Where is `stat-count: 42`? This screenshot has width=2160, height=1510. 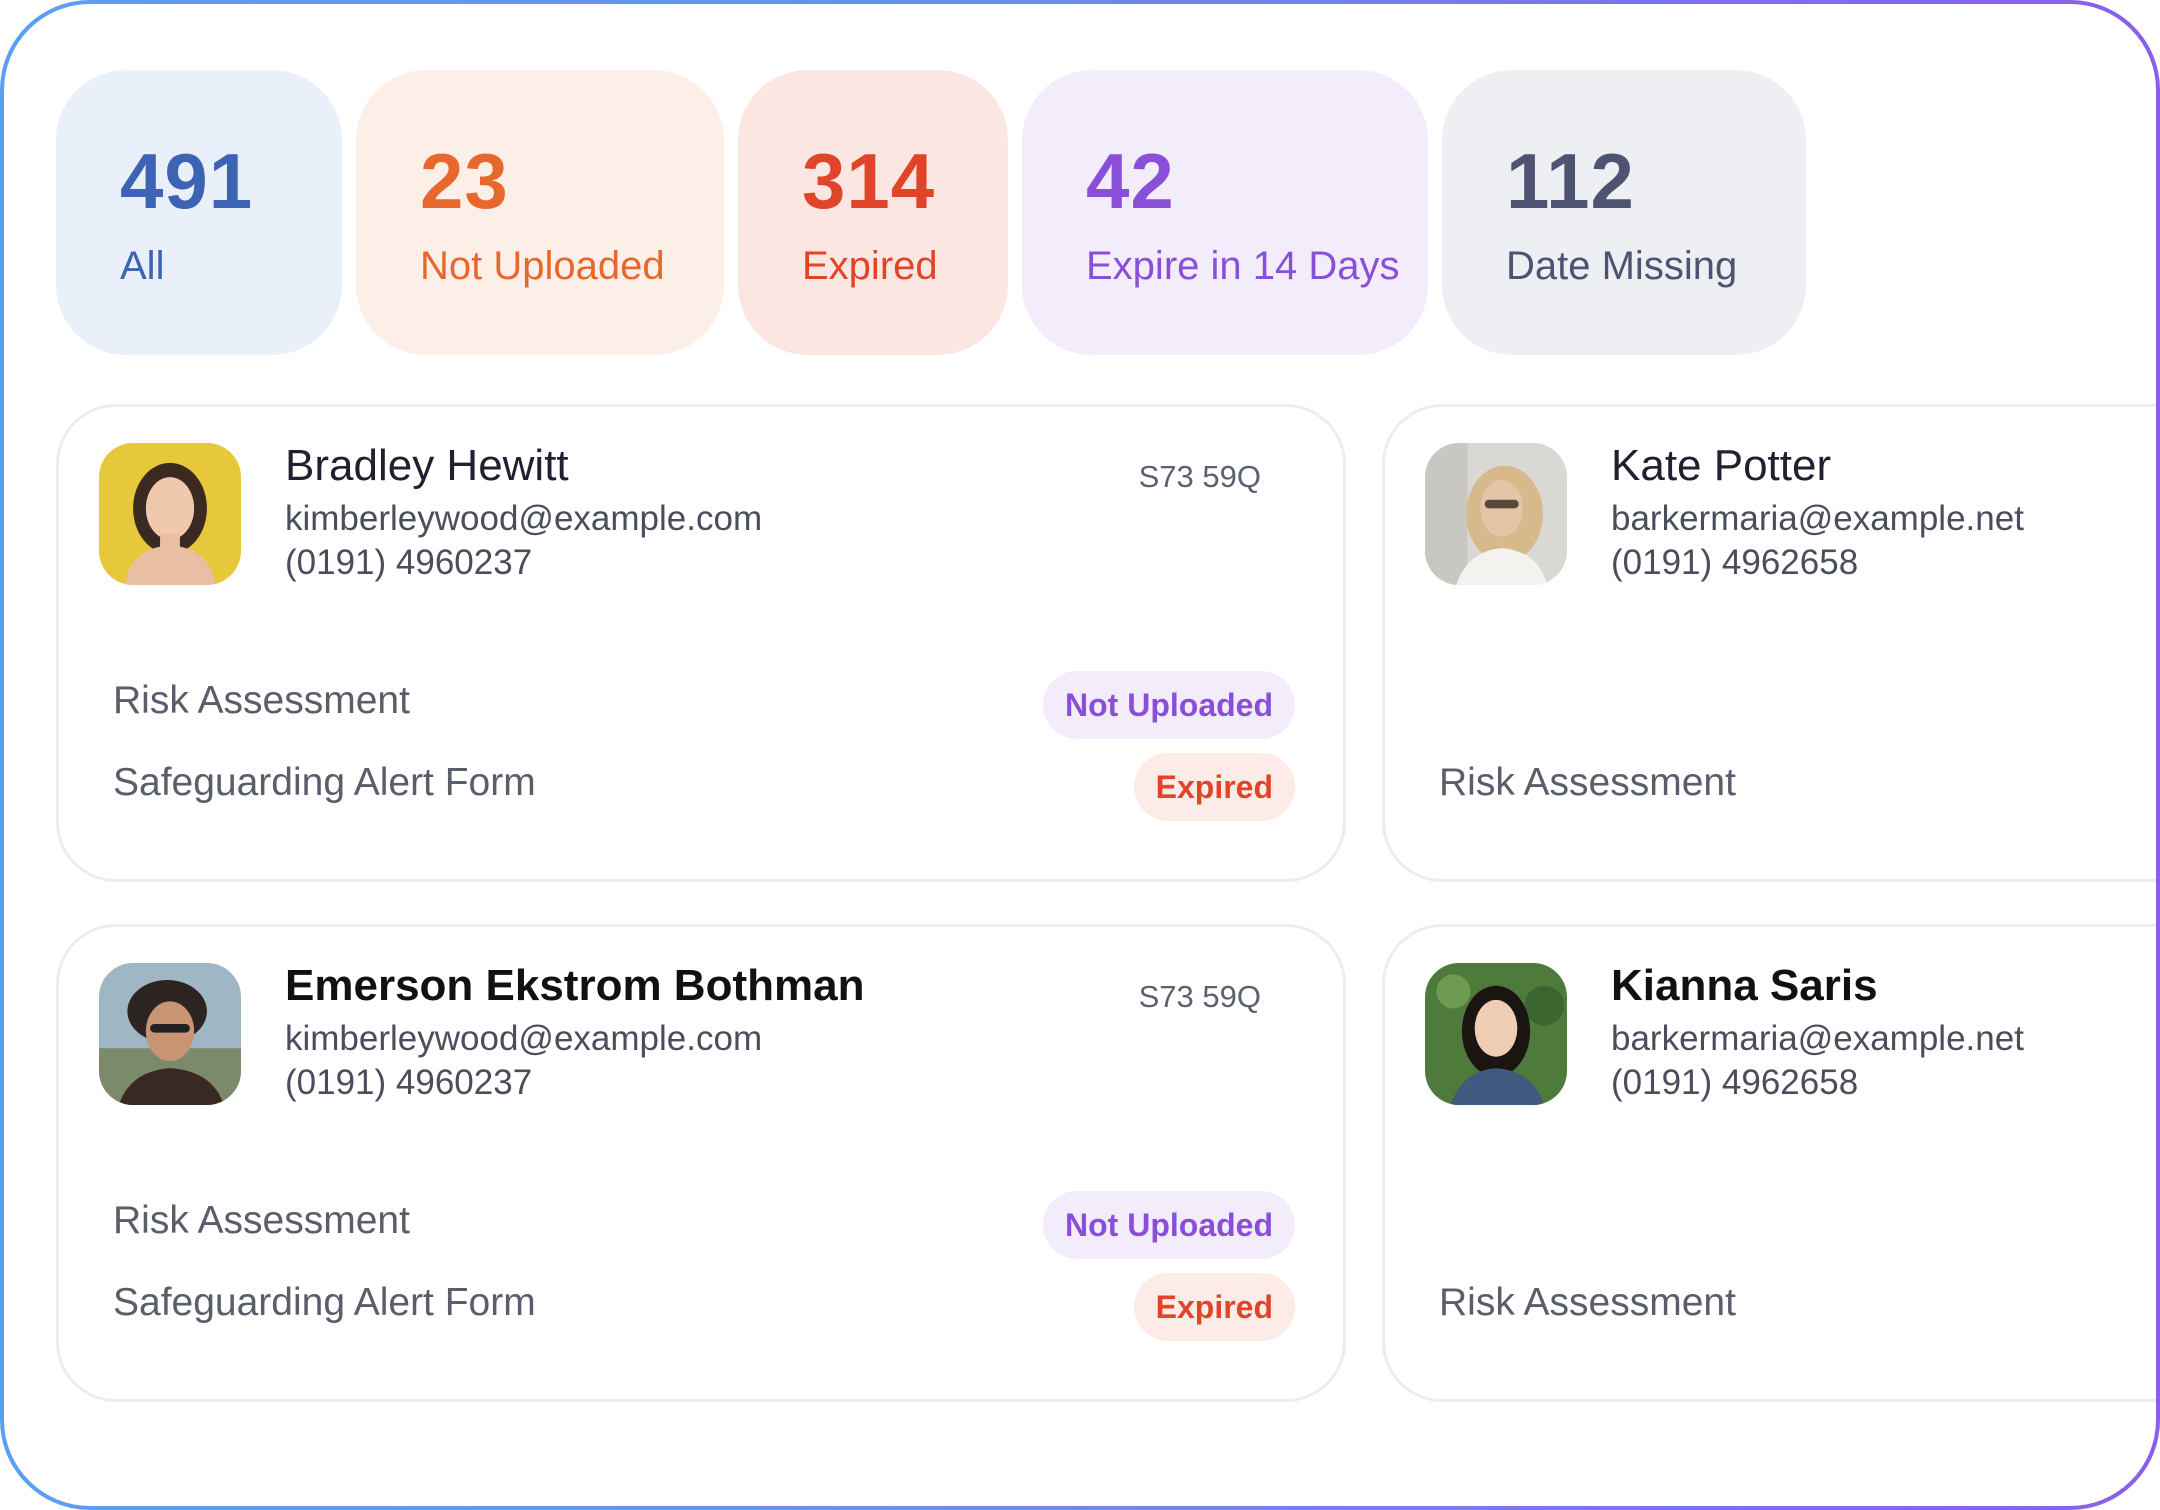
stat-count: 42 is located at coordinates (1130, 181).